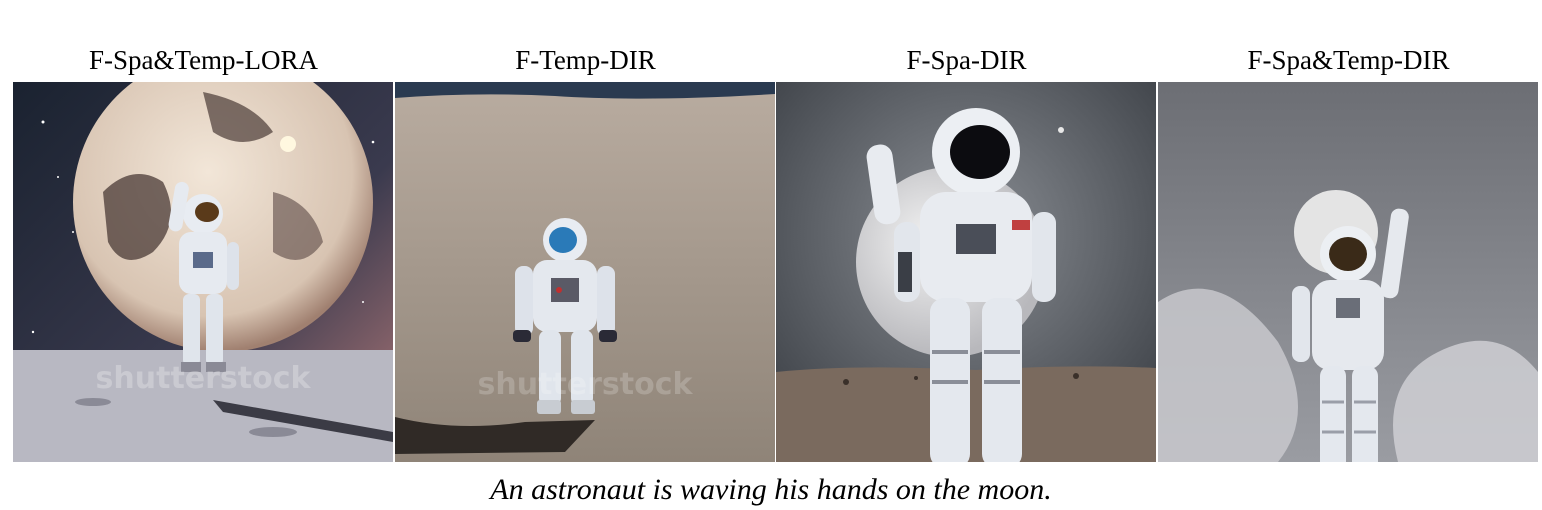 This screenshot has height=510, width=1542. I want to click on panel-title-4: F-Spa&Temp-DIR, so click(1348, 60).